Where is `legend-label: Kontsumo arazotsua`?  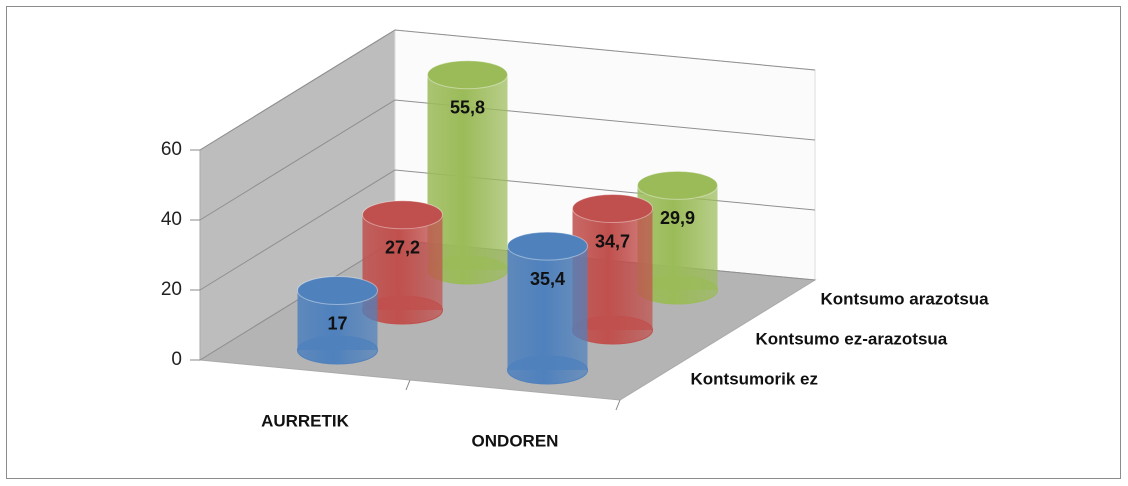 legend-label: Kontsumo arazotsua is located at coordinates (905, 298).